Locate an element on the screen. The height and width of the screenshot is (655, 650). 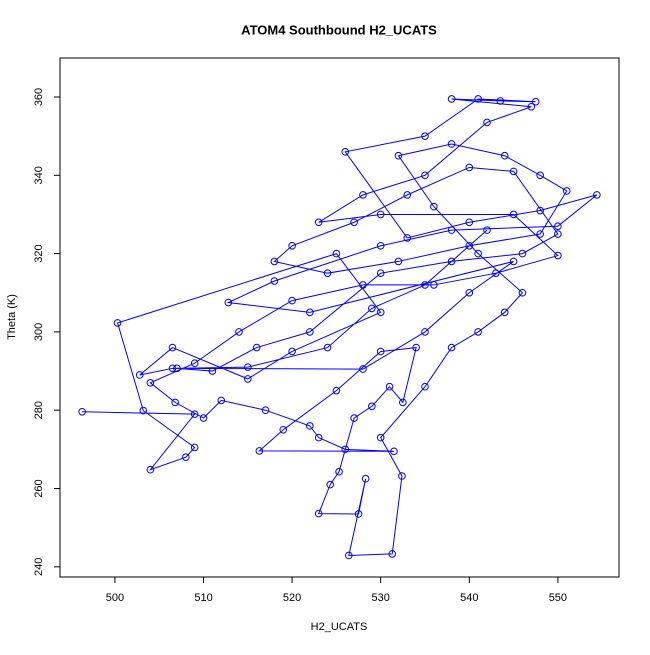
y-tick-label: 320 is located at coordinates (39, 253).